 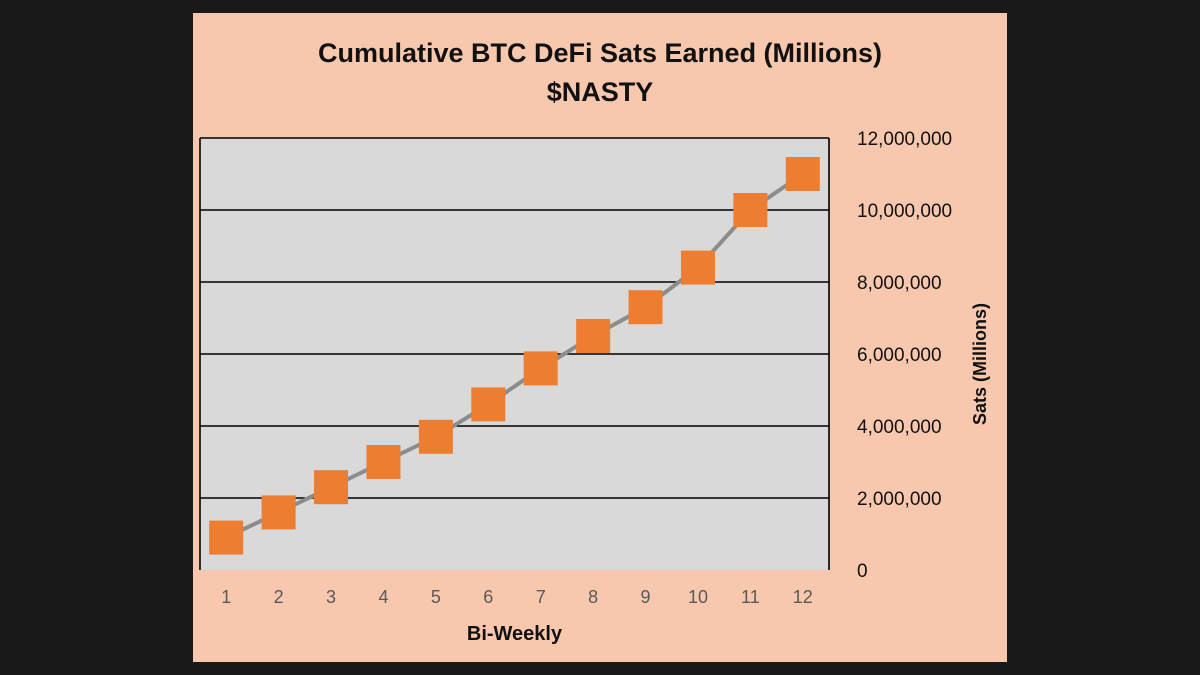 What do you see at coordinates (904, 139) in the screenshot?
I see `y-tick-label: 12,000,000` at bounding box center [904, 139].